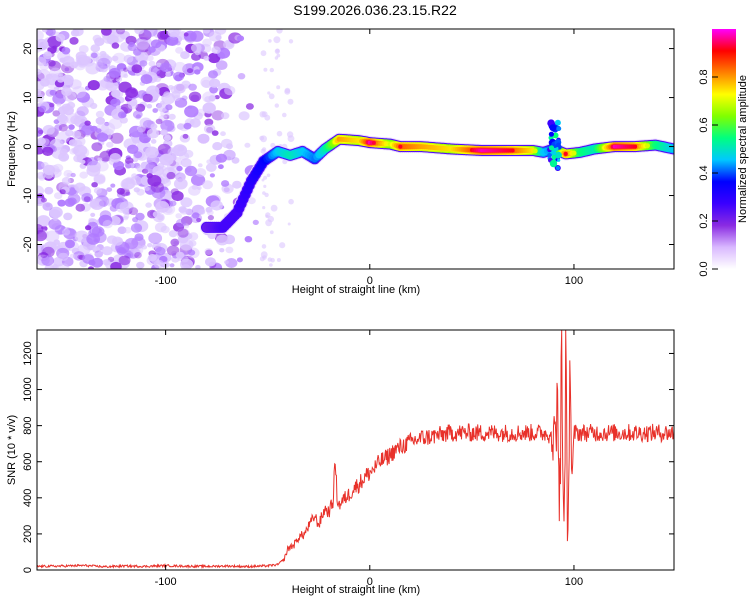 The height and width of the screenshot is (600, 750). What do you see at coordinates (375, 10) in the screenshot?
I see `chart-title: S199.2026.036.23.15.R22` at bounding box center [375, 10].